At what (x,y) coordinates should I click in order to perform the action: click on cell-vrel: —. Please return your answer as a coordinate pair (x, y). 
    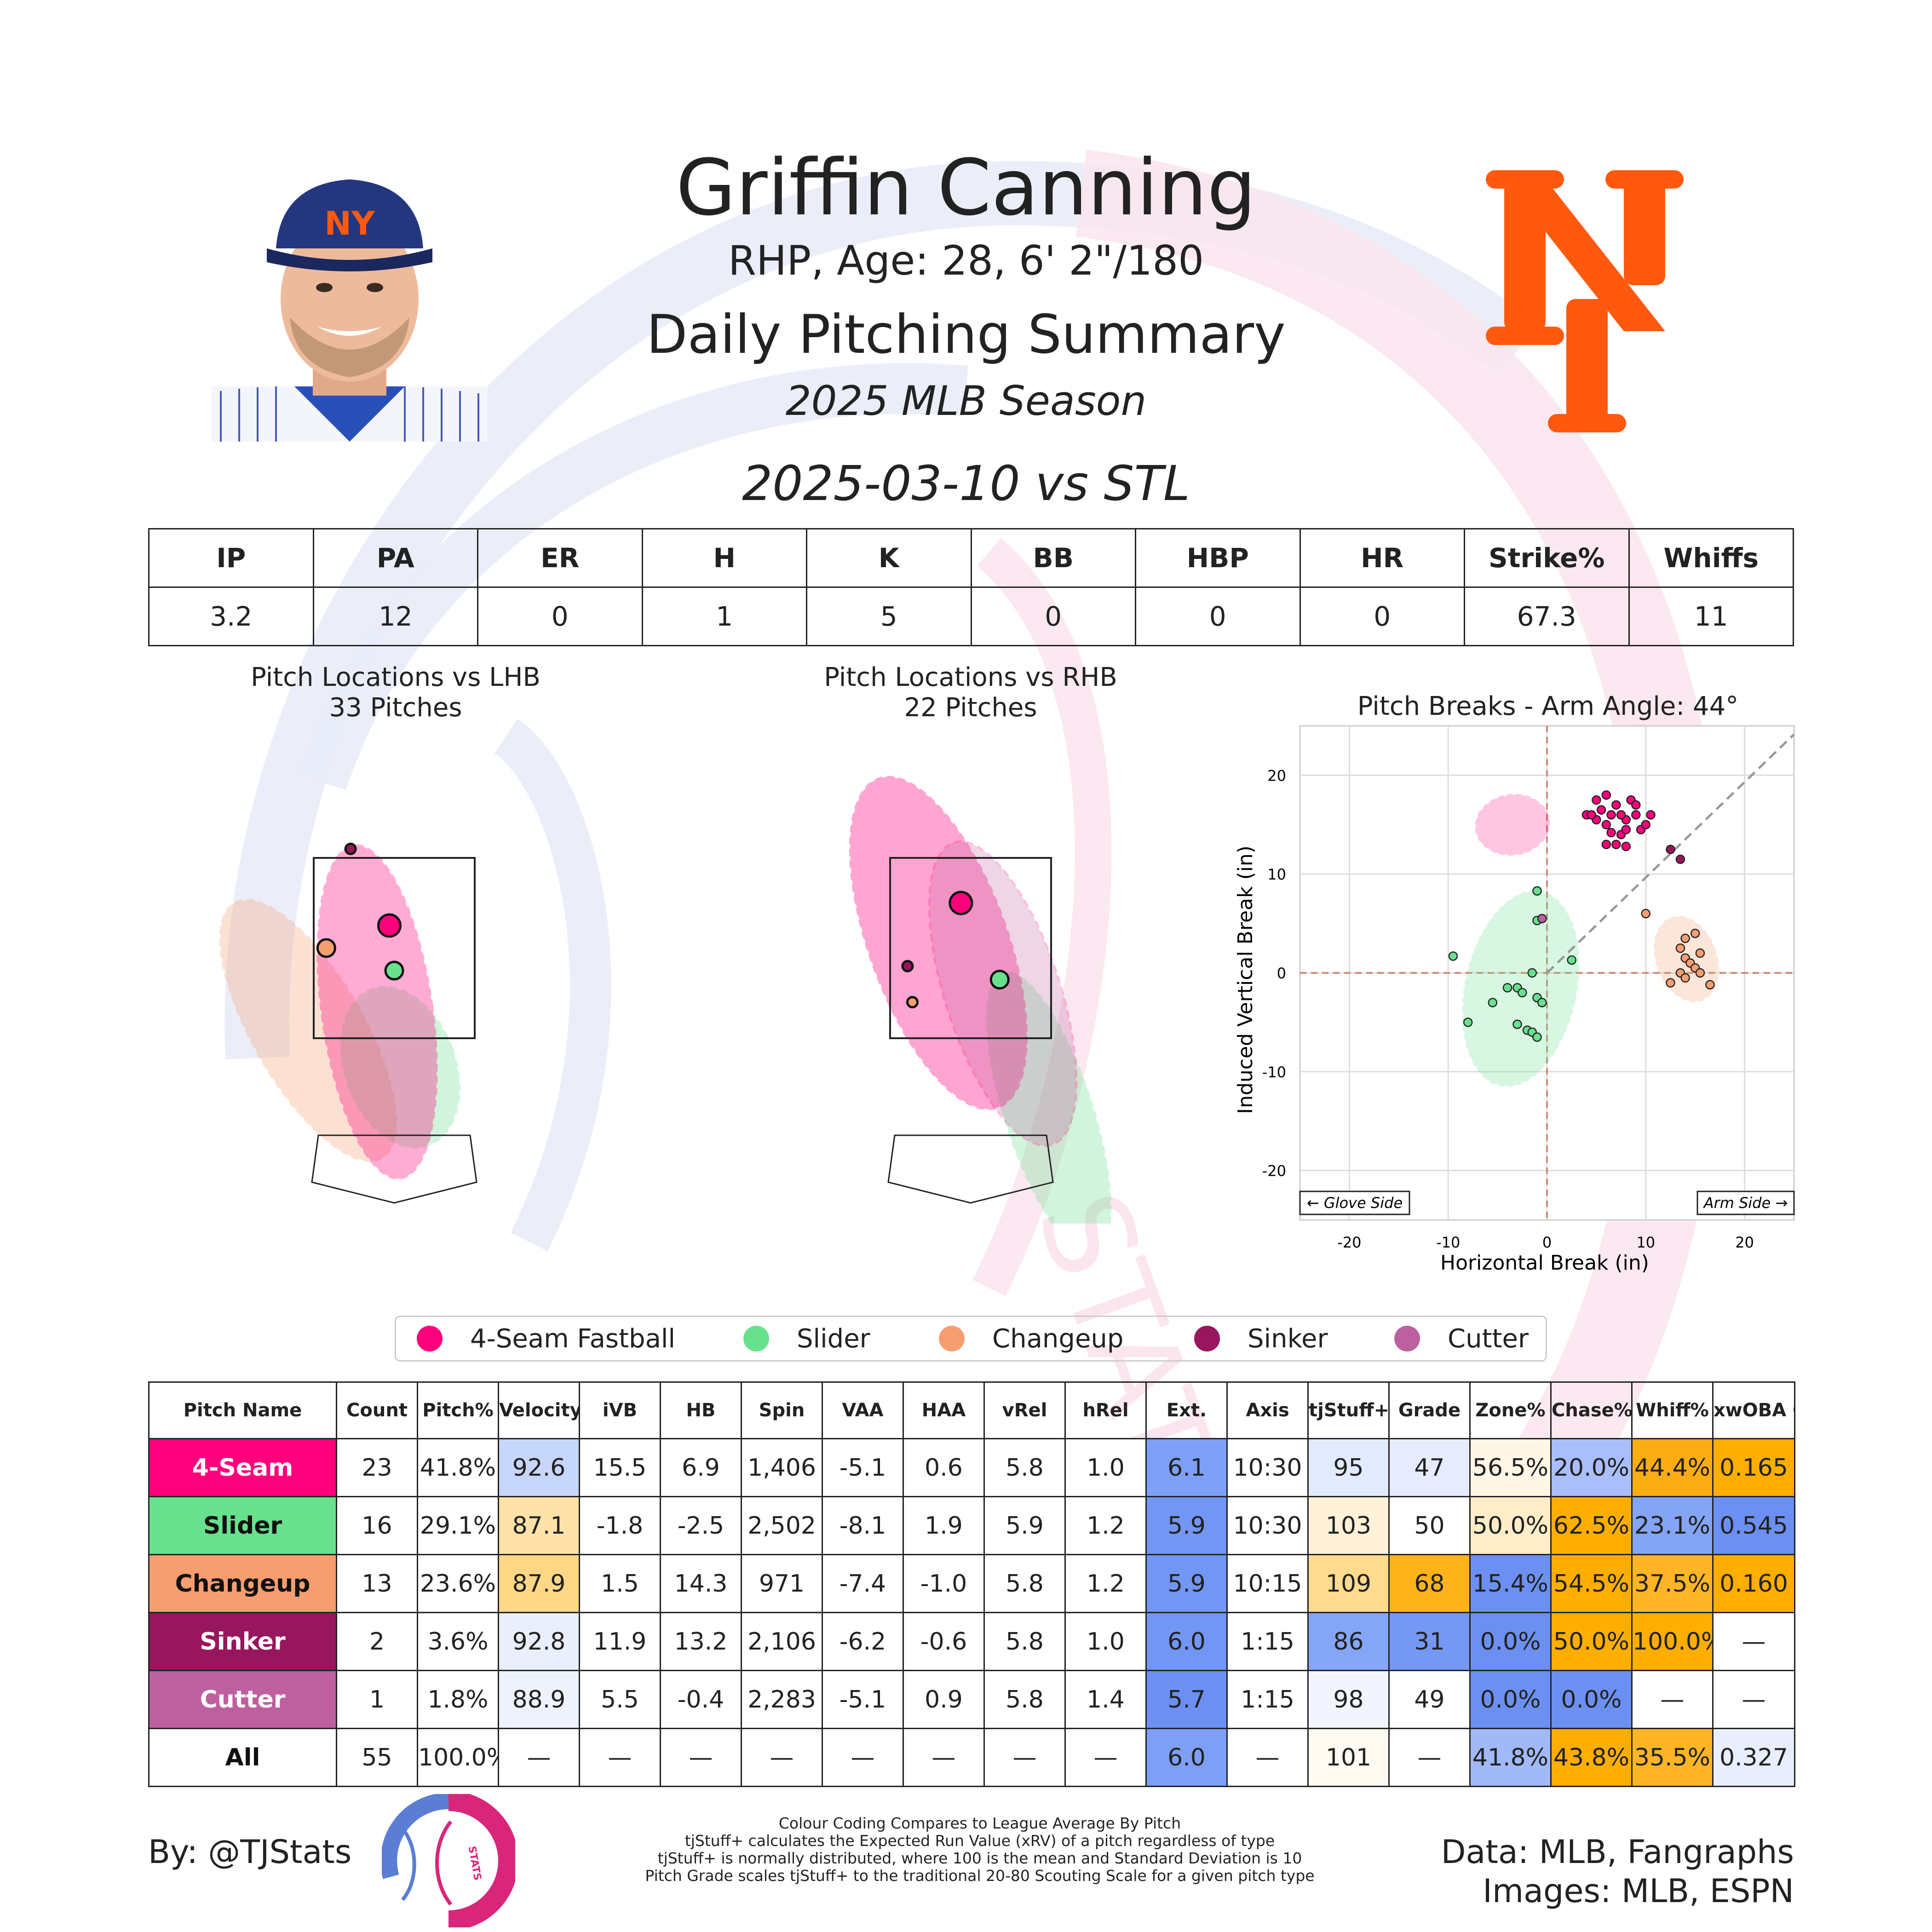
    Looking at the image, I should click on (1024, 1757).